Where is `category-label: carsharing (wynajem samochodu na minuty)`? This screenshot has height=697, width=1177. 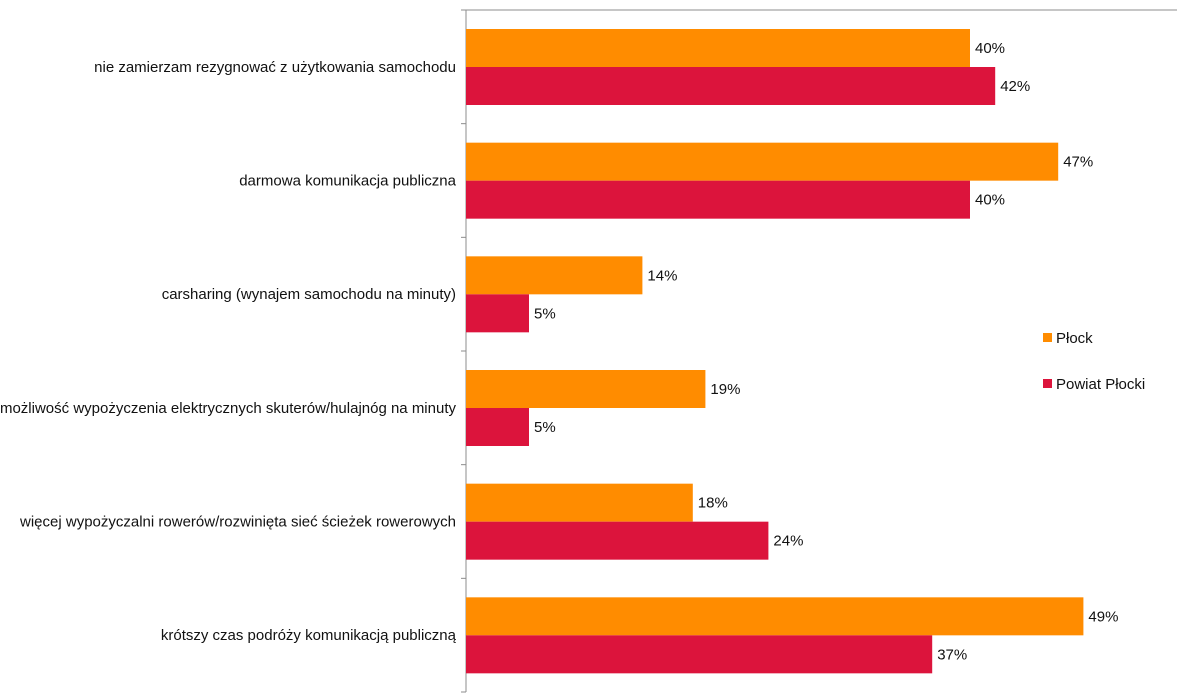 category-label: carsharing (wynajem samochodu na minuty) is located at coordinates (309, 294).